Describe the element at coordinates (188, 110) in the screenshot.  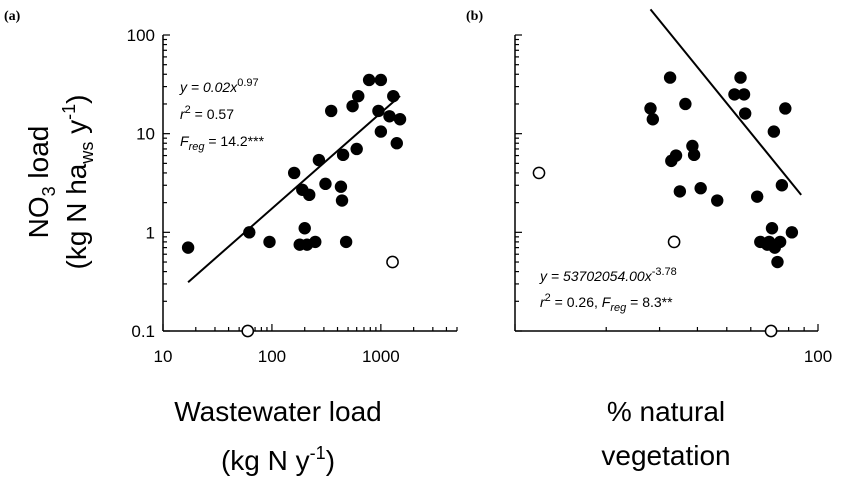
I see `annot-a-r2-sup: 2` at that location.